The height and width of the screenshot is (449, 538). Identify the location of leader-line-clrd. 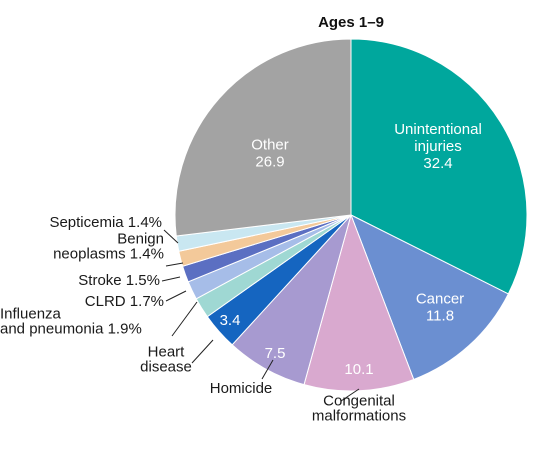
(176, 296).